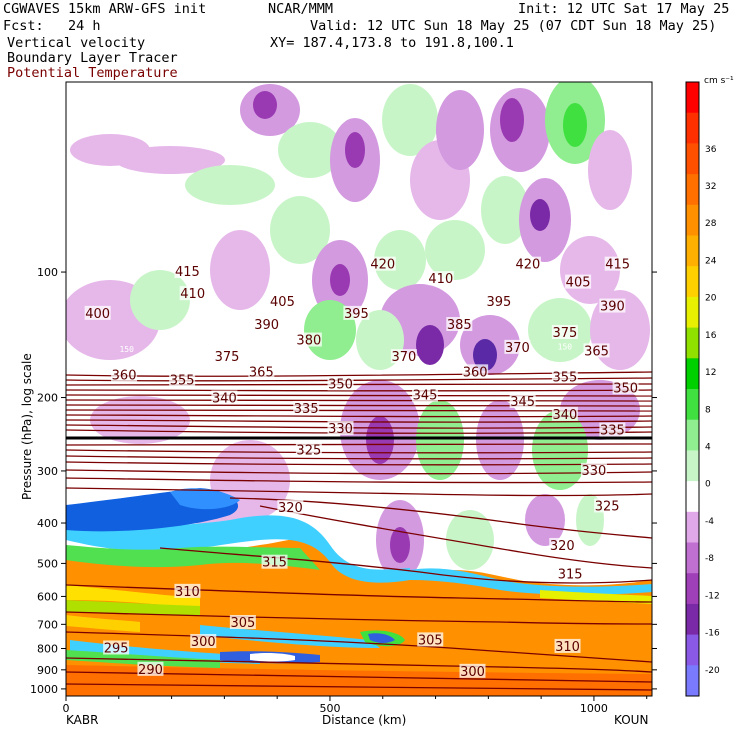  Describe the element at coordinates (364, 720) in the screenshot. I see `x-axis-label: Distance (km)` at that location.